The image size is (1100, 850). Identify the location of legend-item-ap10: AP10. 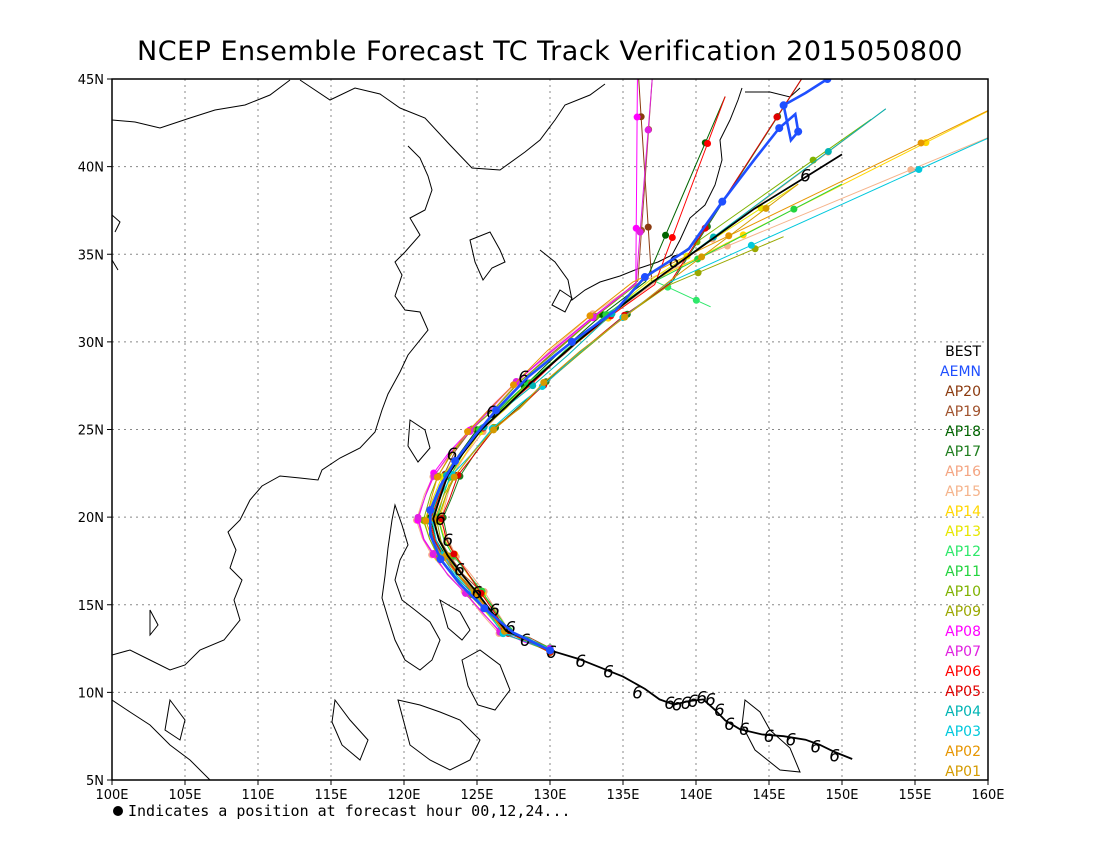
(963, 592).